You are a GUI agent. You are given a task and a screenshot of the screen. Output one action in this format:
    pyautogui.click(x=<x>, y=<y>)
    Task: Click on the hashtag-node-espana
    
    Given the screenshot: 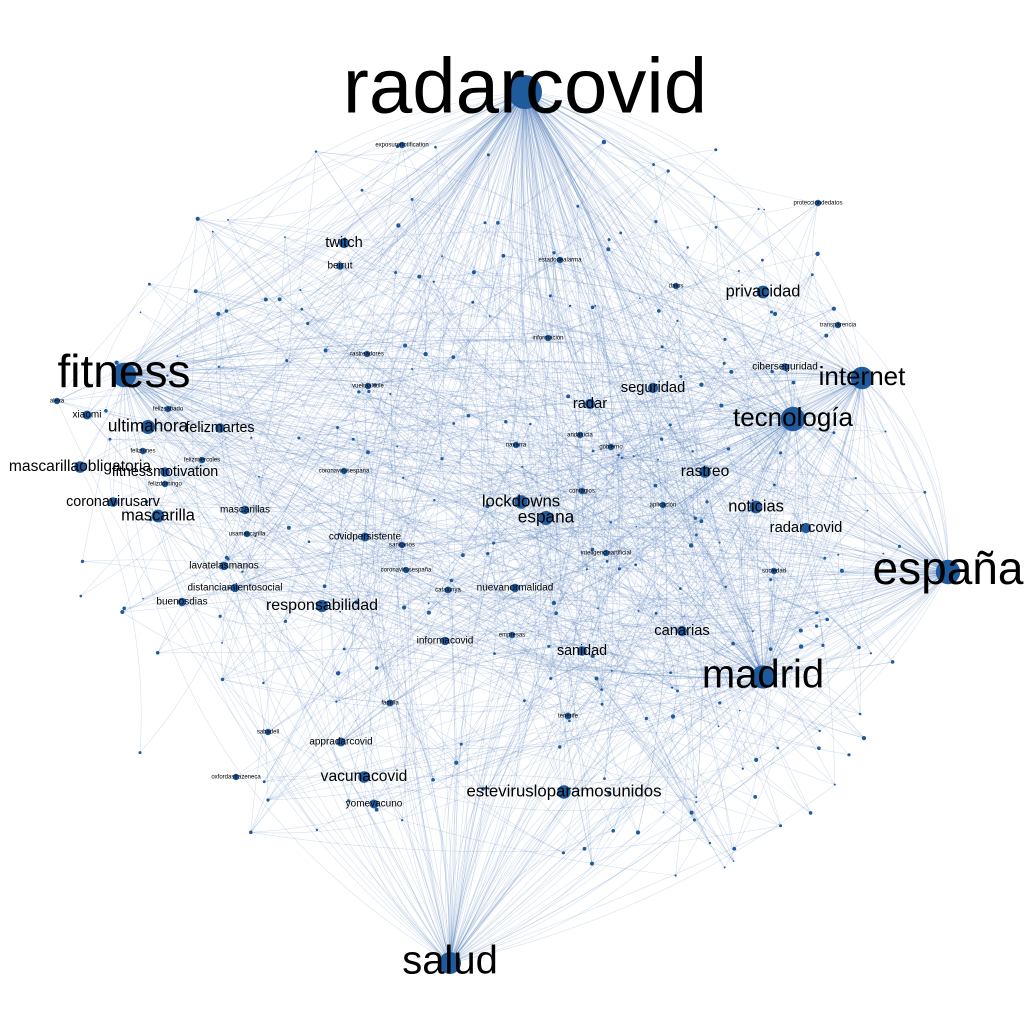 What is the action you would take?
    pyautogui.click(x=546, y=518)
    